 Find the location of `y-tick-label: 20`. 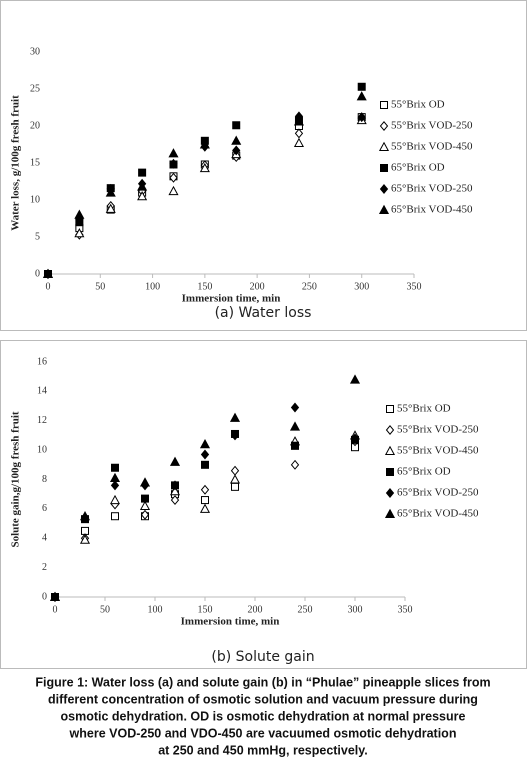

y-tick-label: 20 is located at coordinates (35, 125).